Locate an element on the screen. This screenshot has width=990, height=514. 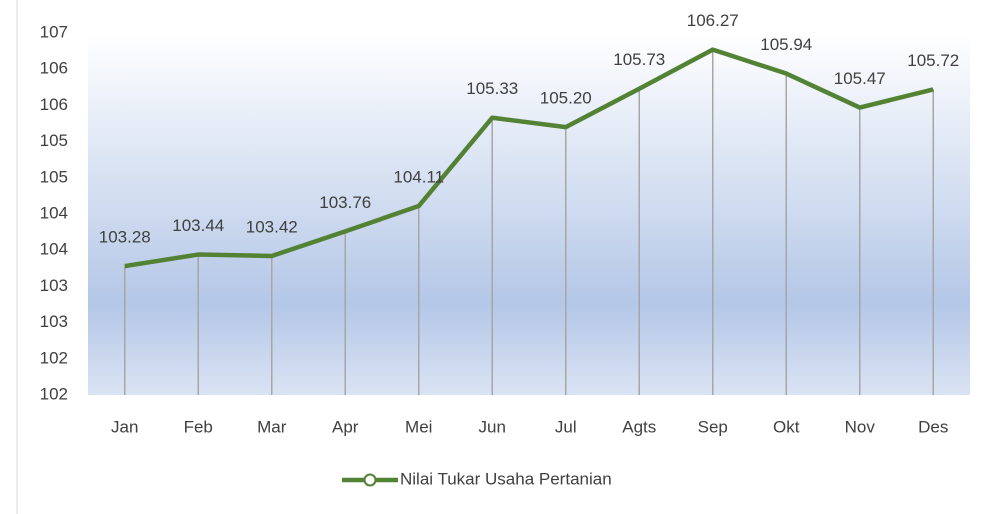
data-label: 105.33 is located at coordinates (492, 88).